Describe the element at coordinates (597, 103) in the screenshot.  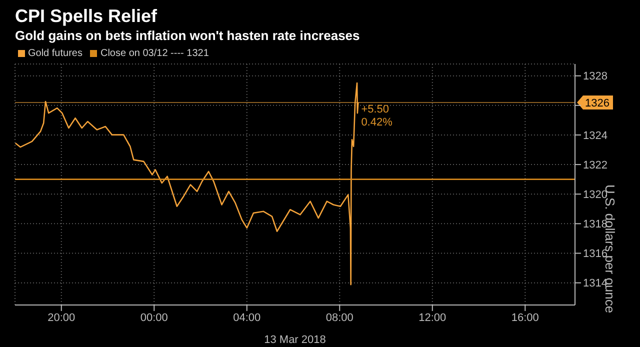
I see `ref-line-label: 1326` at that location.